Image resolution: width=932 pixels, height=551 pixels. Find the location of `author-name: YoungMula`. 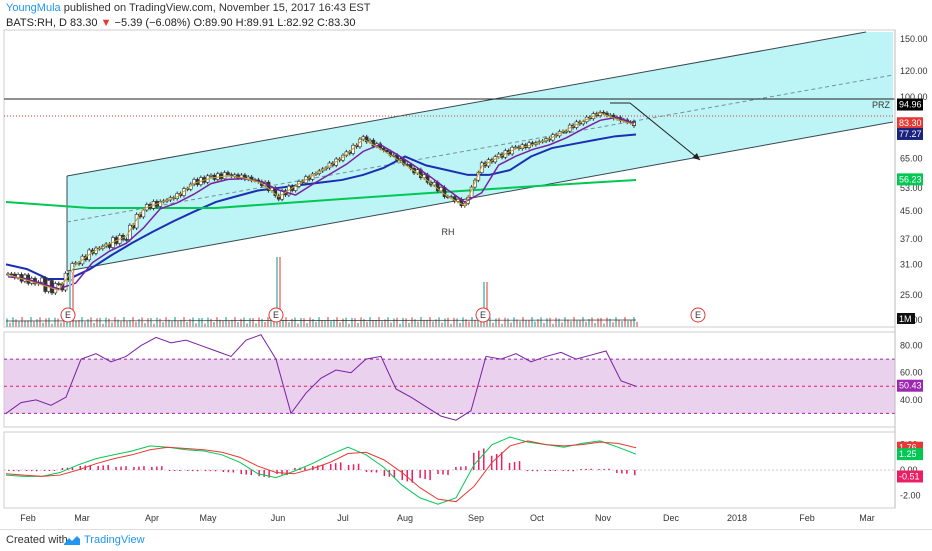

author-name: YoungMula is located at coordinates (33, 8).